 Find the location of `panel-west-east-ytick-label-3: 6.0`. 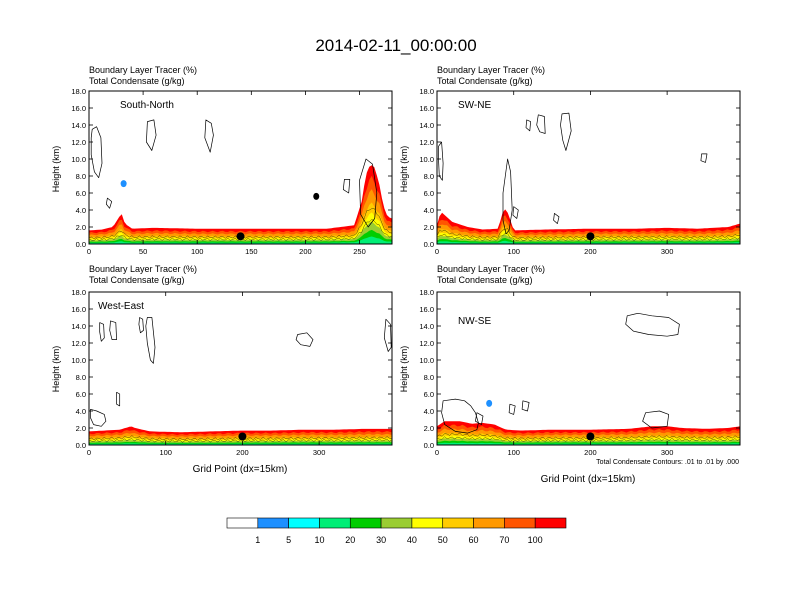

panel-west-east-ytick-label-3: 6.0 is located at coordinates (81, 394).